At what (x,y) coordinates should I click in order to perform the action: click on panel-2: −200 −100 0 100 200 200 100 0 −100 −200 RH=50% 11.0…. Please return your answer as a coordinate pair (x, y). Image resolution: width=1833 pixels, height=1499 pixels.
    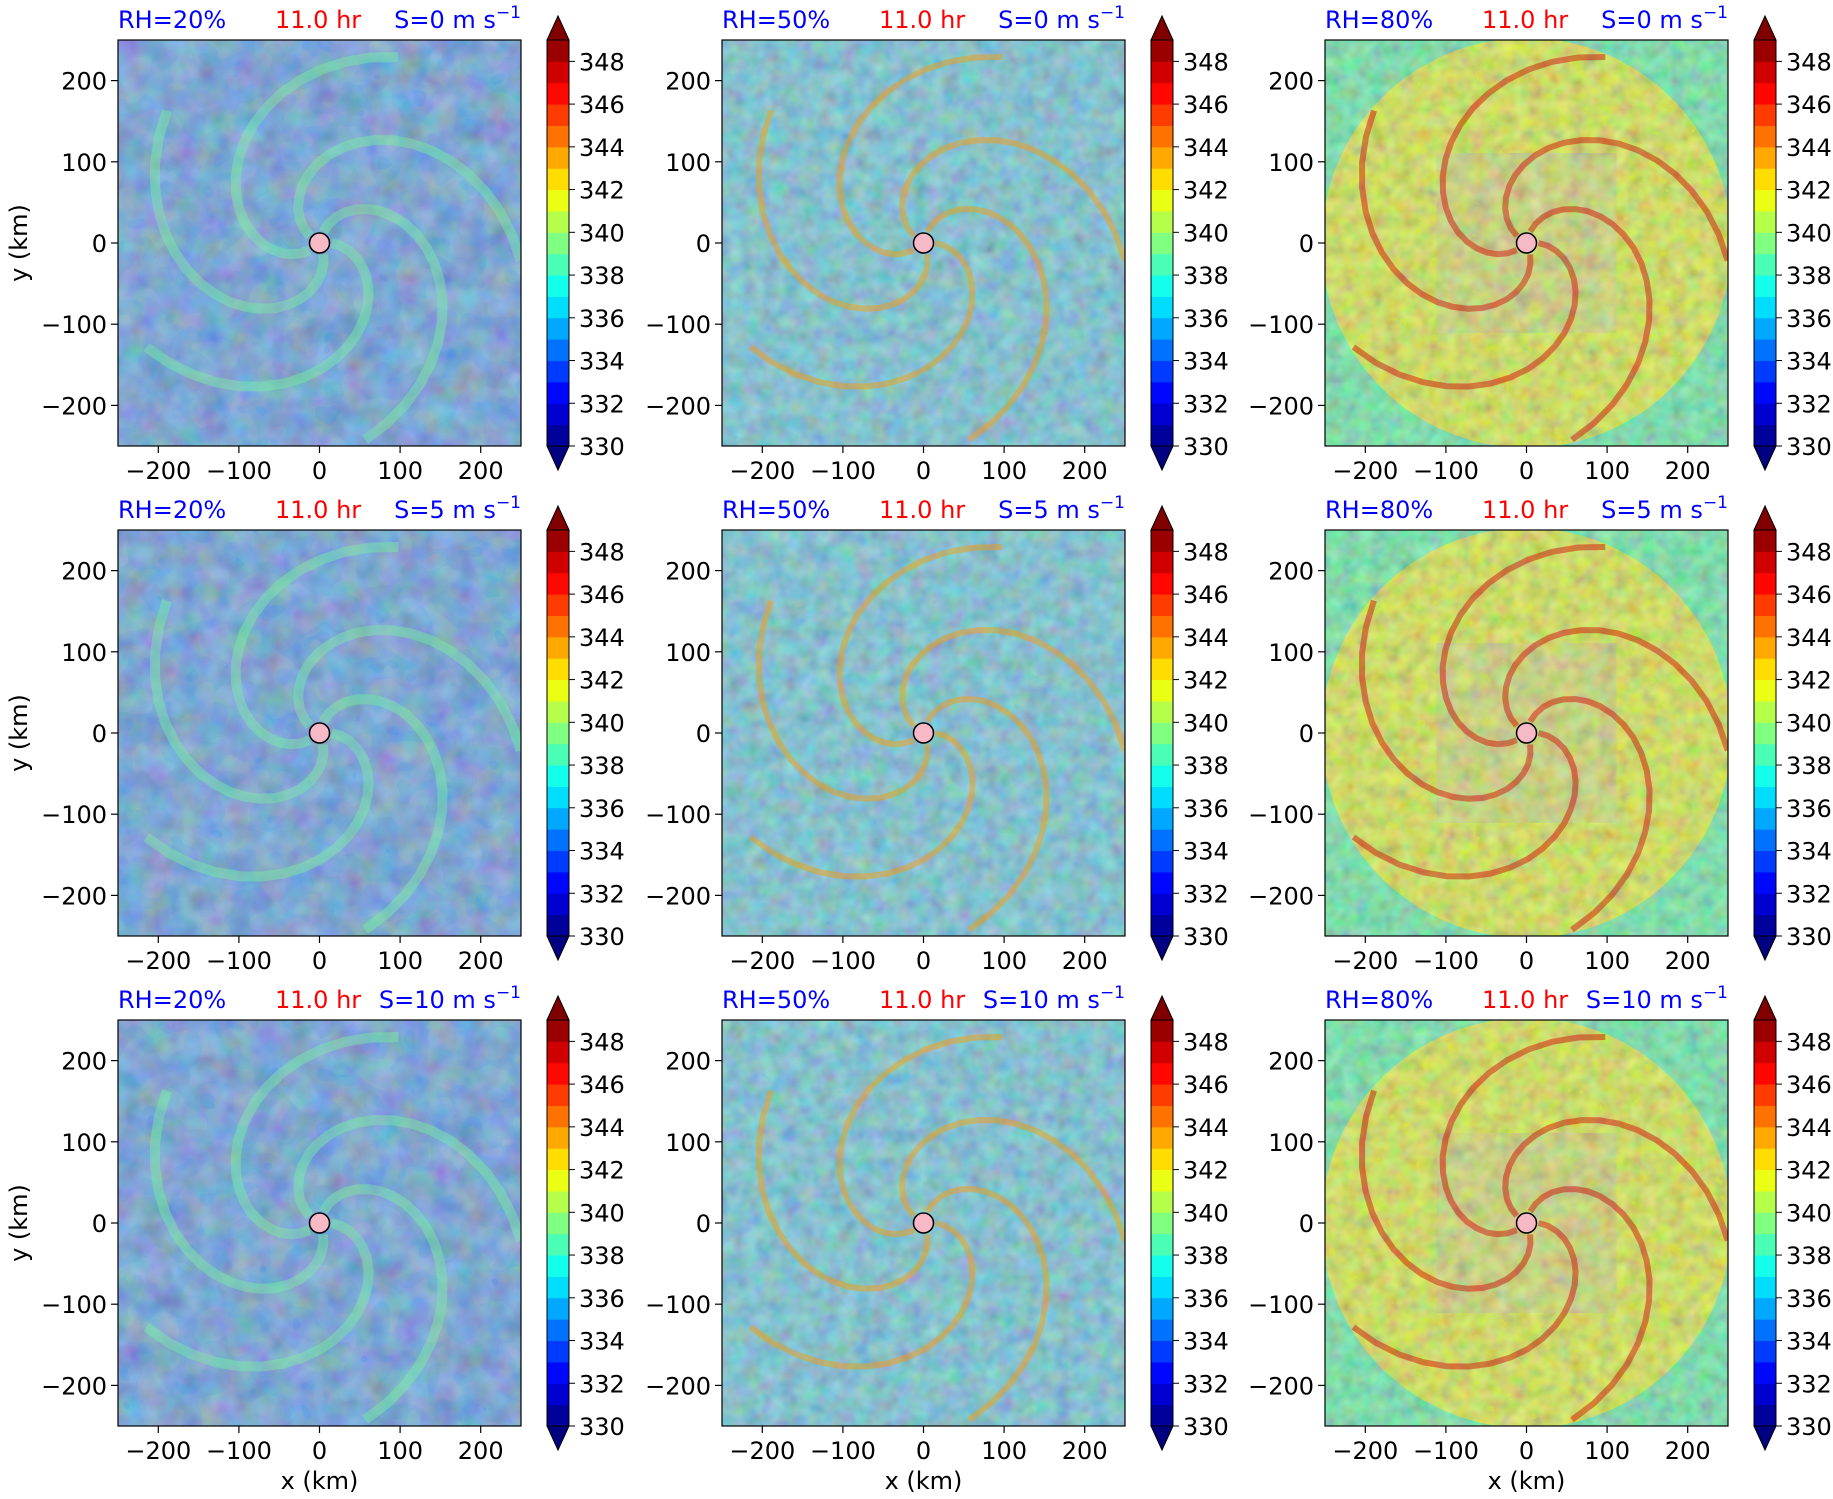
    Looking at the image, I should click on (937, 244).